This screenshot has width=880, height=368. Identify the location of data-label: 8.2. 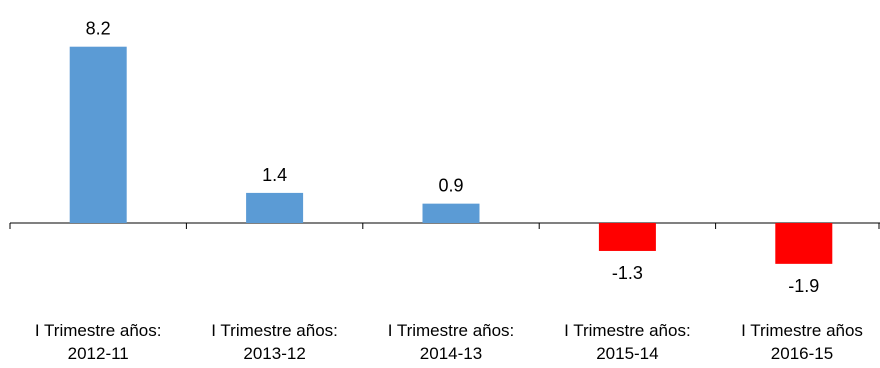
(98, 29).